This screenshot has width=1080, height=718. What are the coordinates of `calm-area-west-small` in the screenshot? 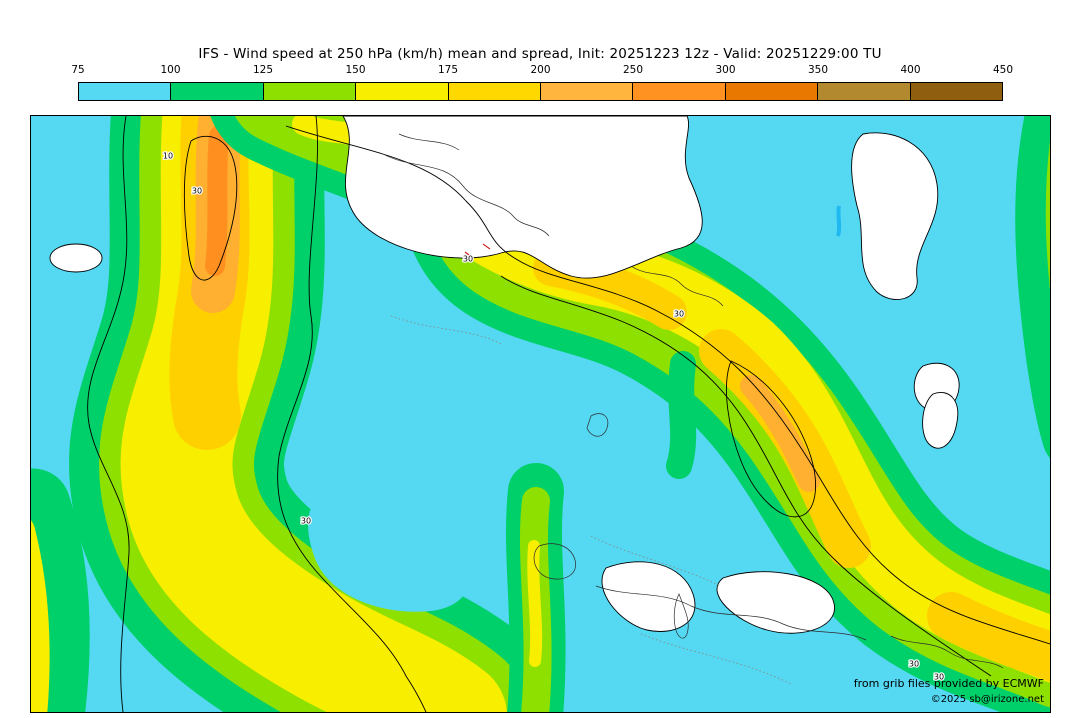 It's located at (76, 258).